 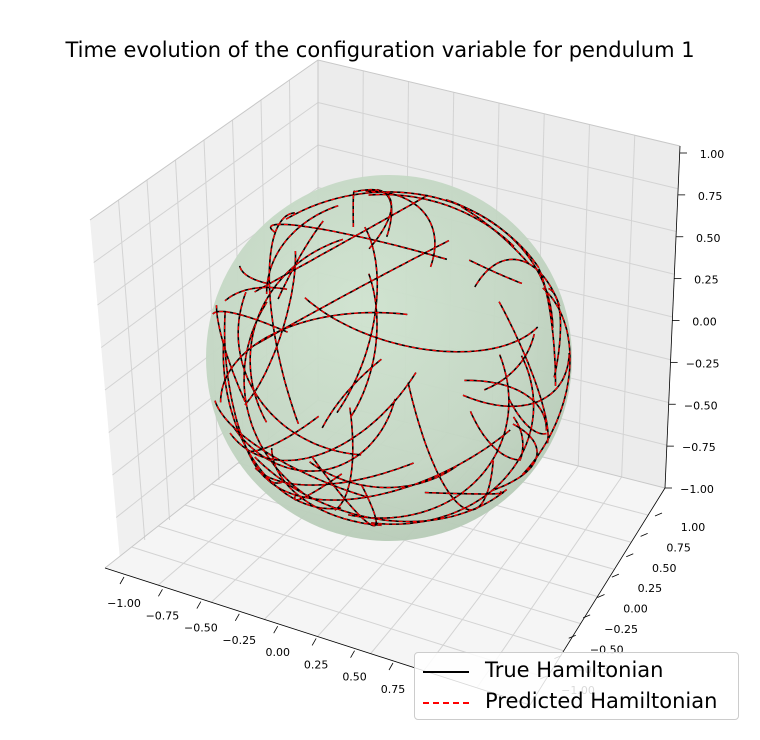 What do you see at coordinates (277, 652) in the screenshot?
I see `x-axis-tick-label: 0.00` at bounding box center [277, 652].